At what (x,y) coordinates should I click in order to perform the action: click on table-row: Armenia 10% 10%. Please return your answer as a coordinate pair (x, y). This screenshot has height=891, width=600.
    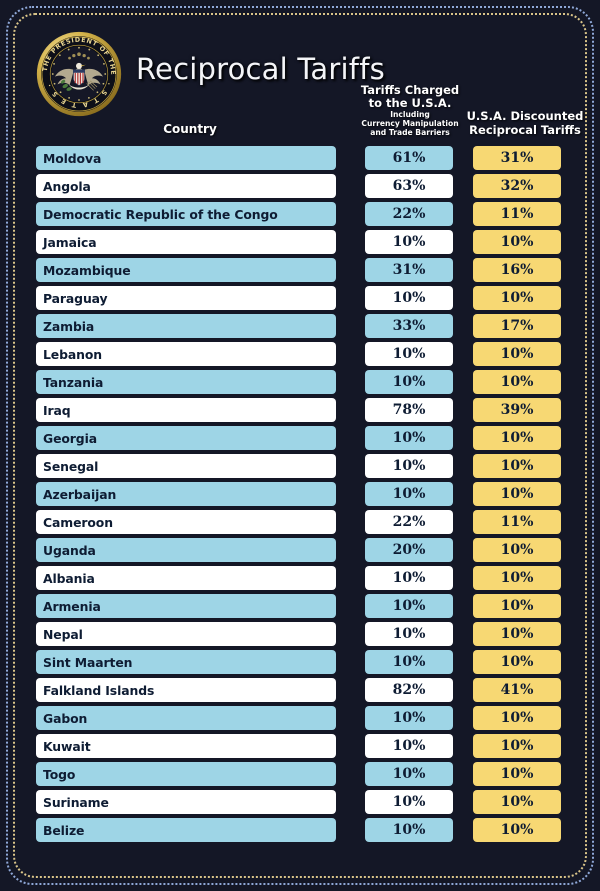
    Looking at the image, I should click on (300, 607).